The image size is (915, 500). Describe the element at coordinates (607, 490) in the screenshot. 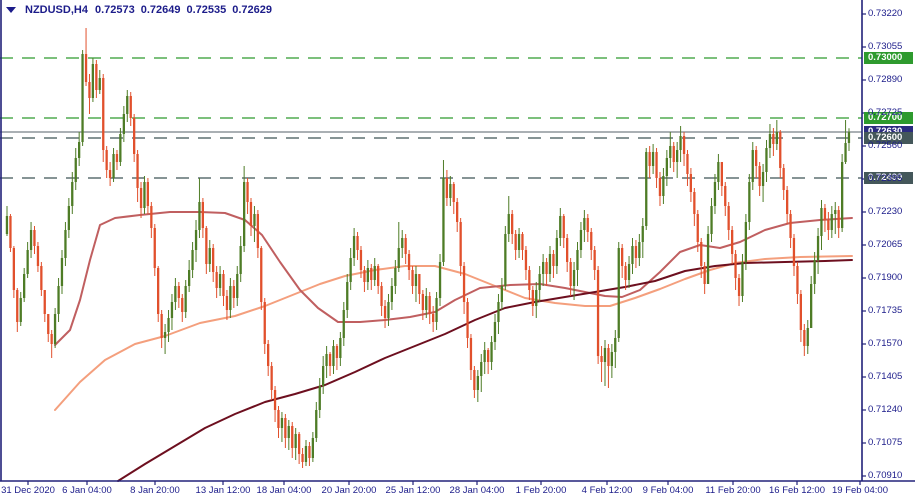

I see `date-axis-label: 4 Feb 12:00` at that location.